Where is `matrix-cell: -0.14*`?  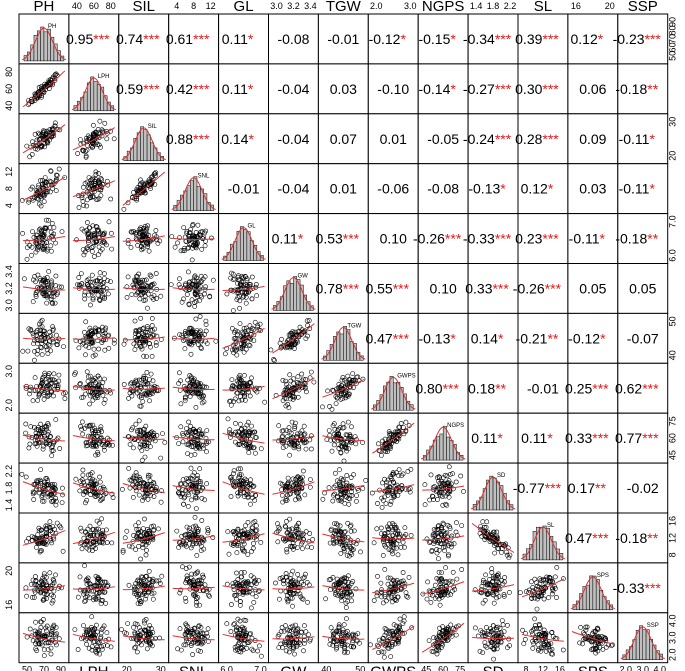 matrix-cell: -0.14* is located at coordinates (443, 89).